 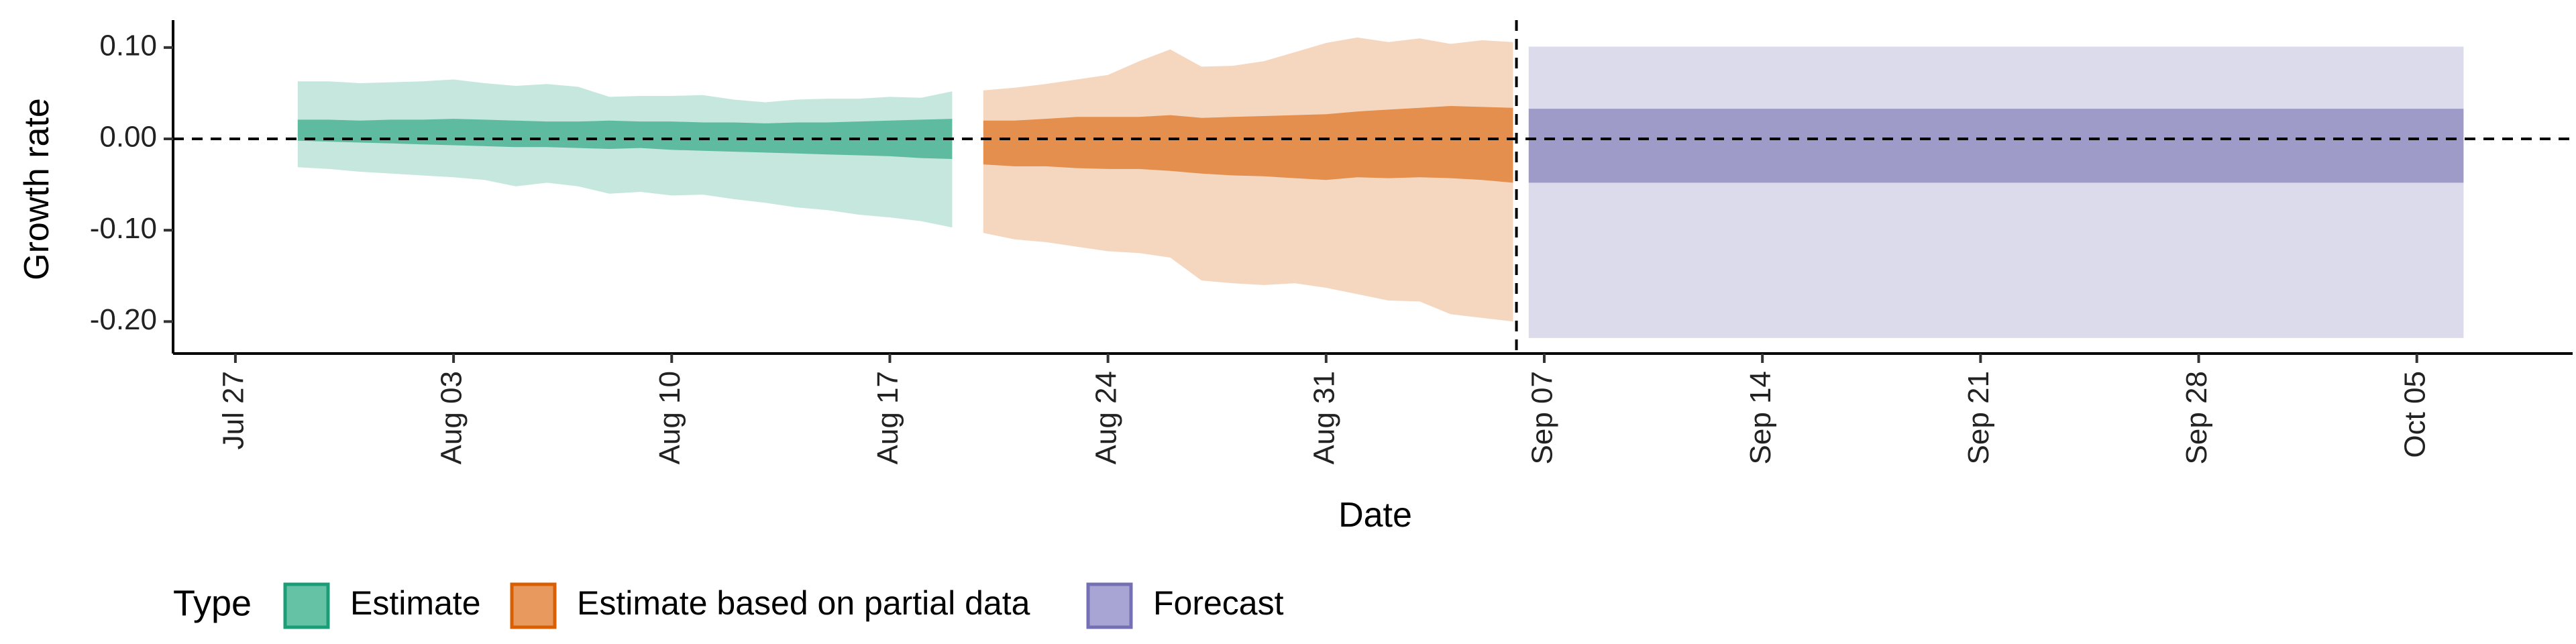 What do you see at coordinates (1105, 417) in the screenshot?
I see `x-tick-label: Aug 24` at bounding box center [1105, 417].